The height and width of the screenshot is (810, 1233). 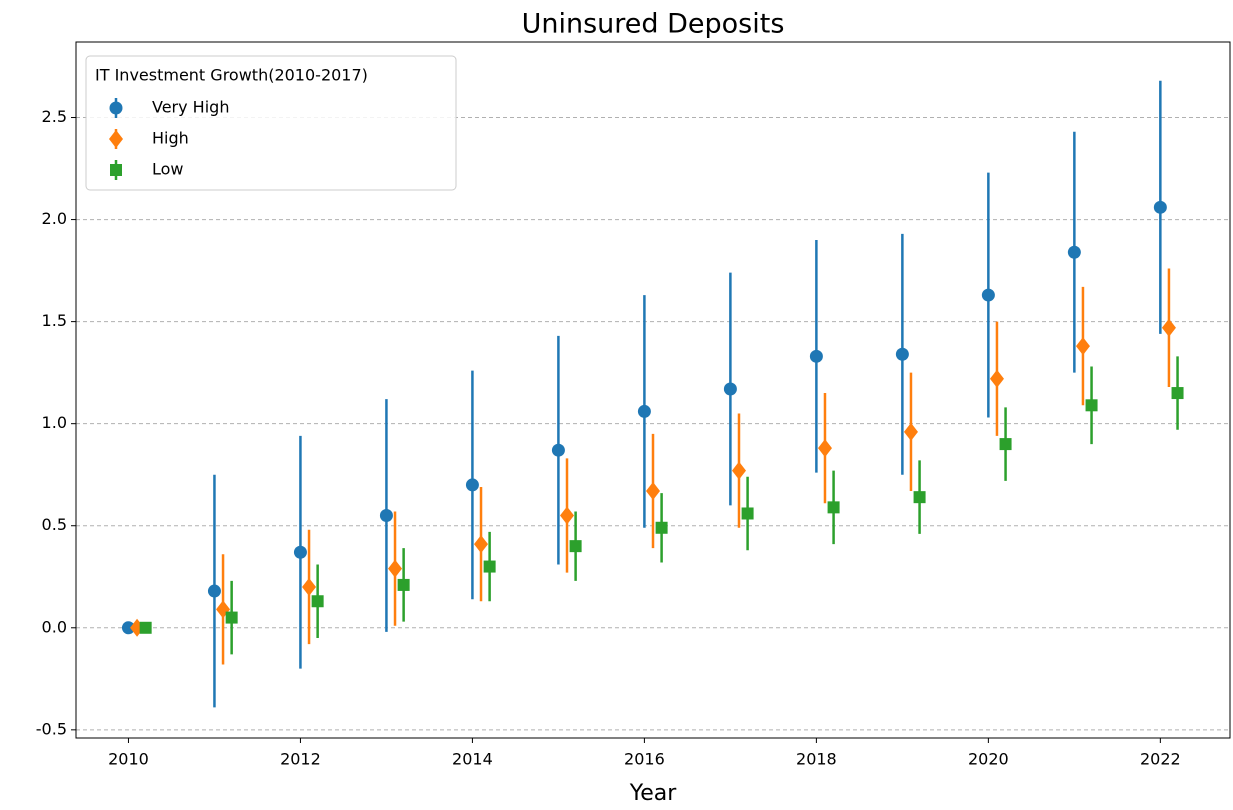 What do you see at coordinates (168, 169) in the screenshot?
I see `legend-label: Low` at bounding box center [168, 169].